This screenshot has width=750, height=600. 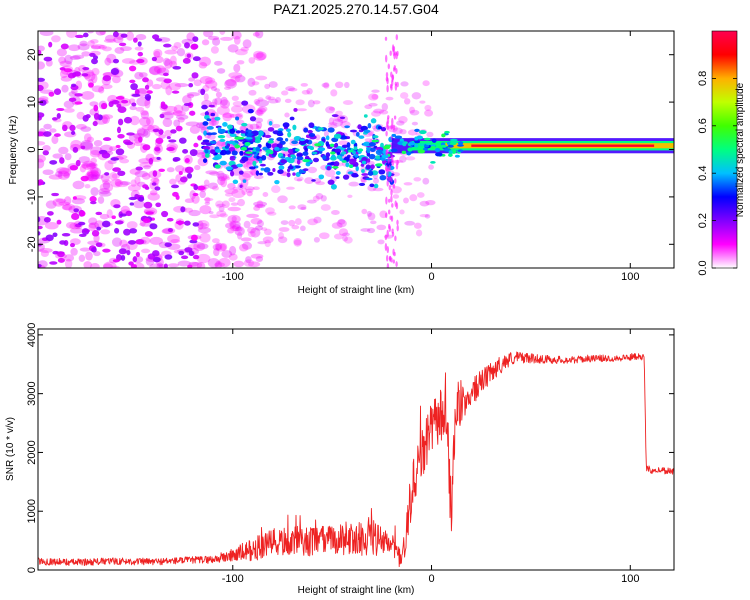 What do you see at coordinates (32, 511) in the screenshot?
I see `snr-y-tick-label: 1000` at bounding box center [32, 511].